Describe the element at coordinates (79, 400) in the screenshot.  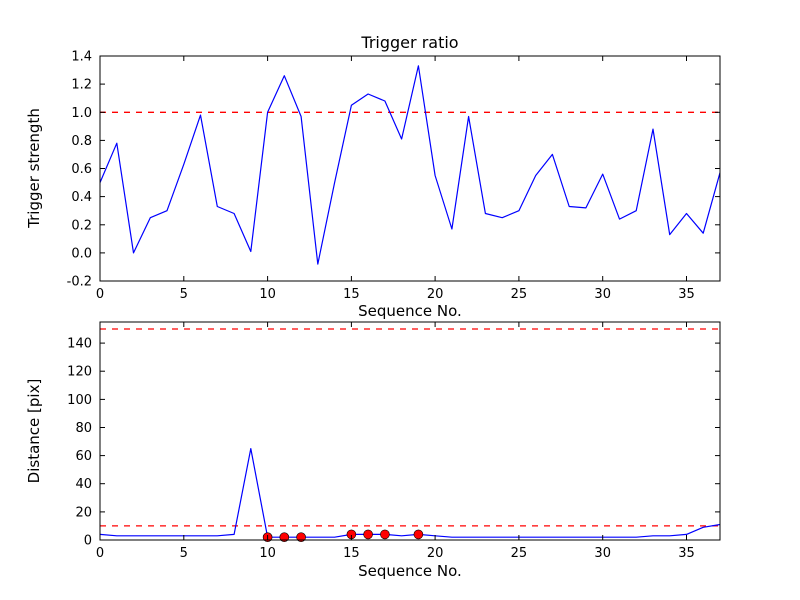
I see `y-tick-label: 100` at that location.